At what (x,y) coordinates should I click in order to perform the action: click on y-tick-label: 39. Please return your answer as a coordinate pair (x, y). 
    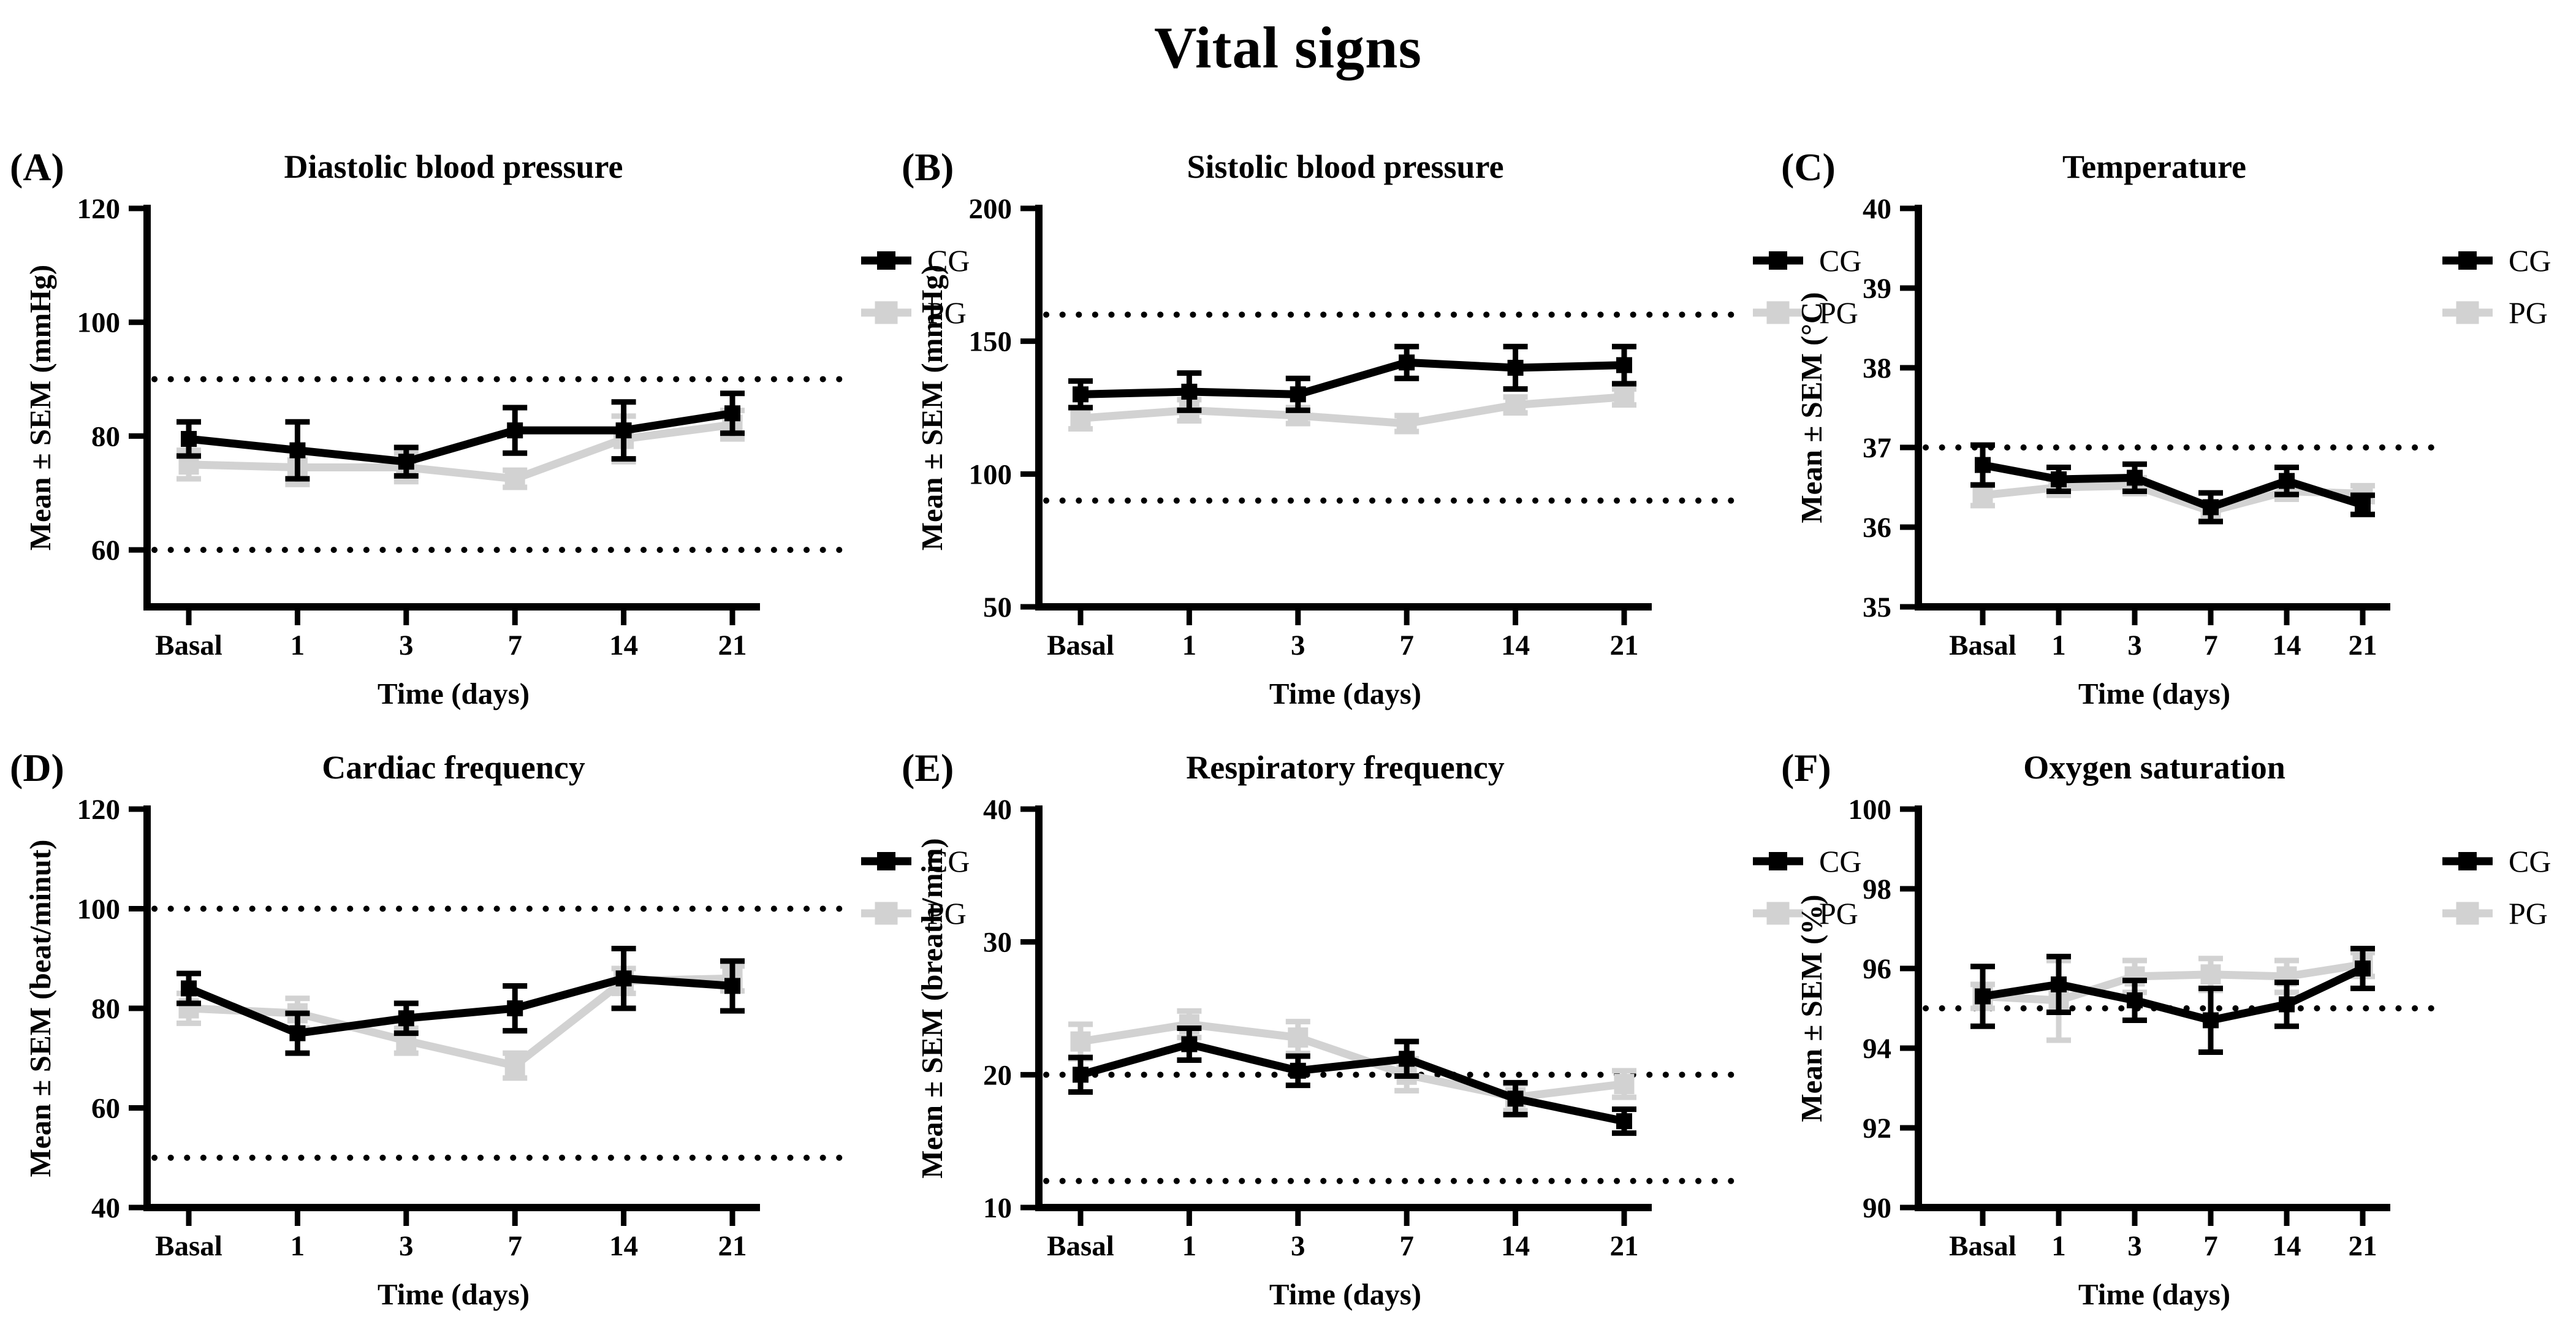
    Looking at the image, I should click on (1877, 289).